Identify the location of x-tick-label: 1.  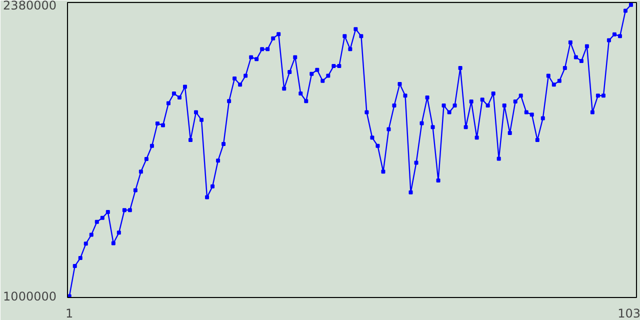
(70, 313).